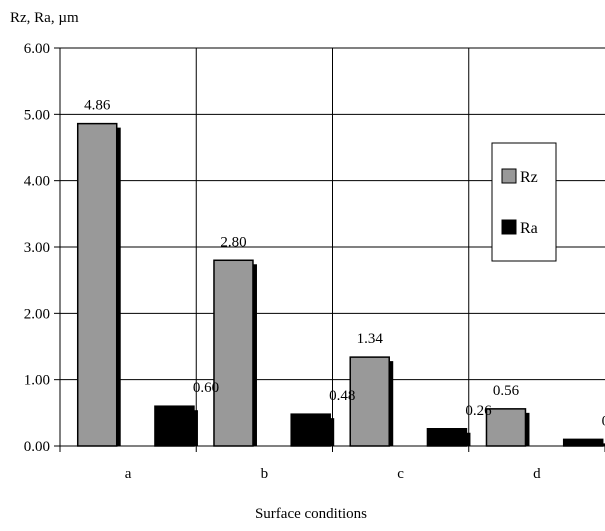 The width and height of the screenshot is (605, 531). Describe the element at coordinates (233, 242) in the screenshot. I see `data-label-rz: 2.80` at that location.